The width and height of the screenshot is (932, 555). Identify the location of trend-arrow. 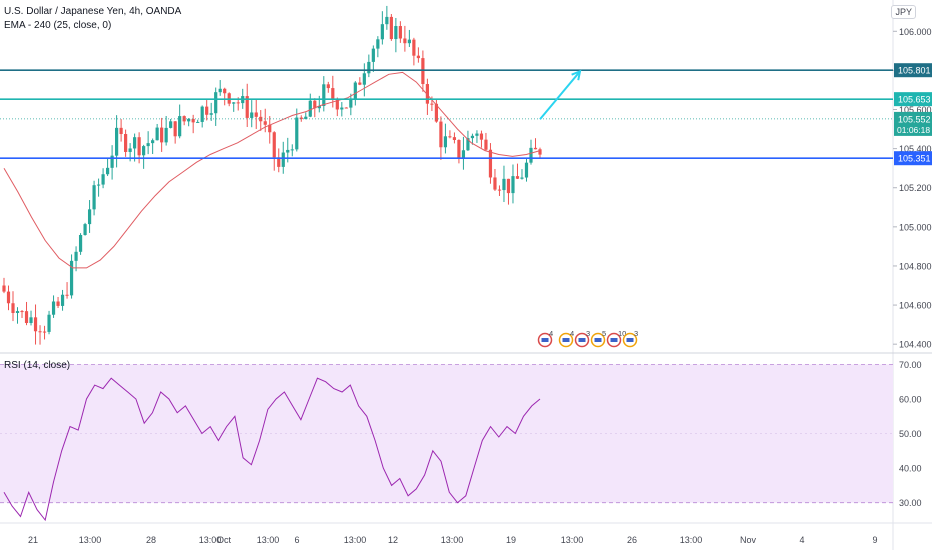
(560, 95).